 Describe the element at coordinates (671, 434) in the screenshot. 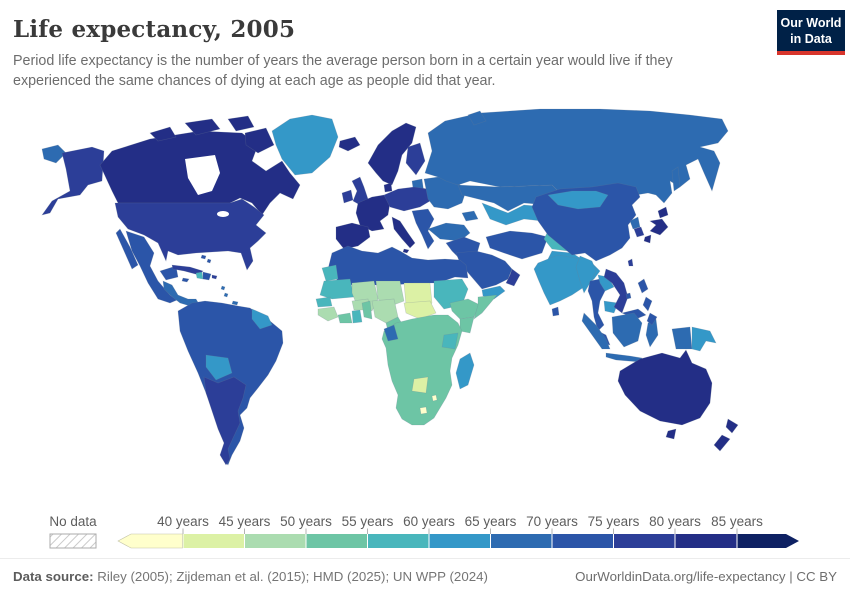

I see `region-tasmania` at that location.